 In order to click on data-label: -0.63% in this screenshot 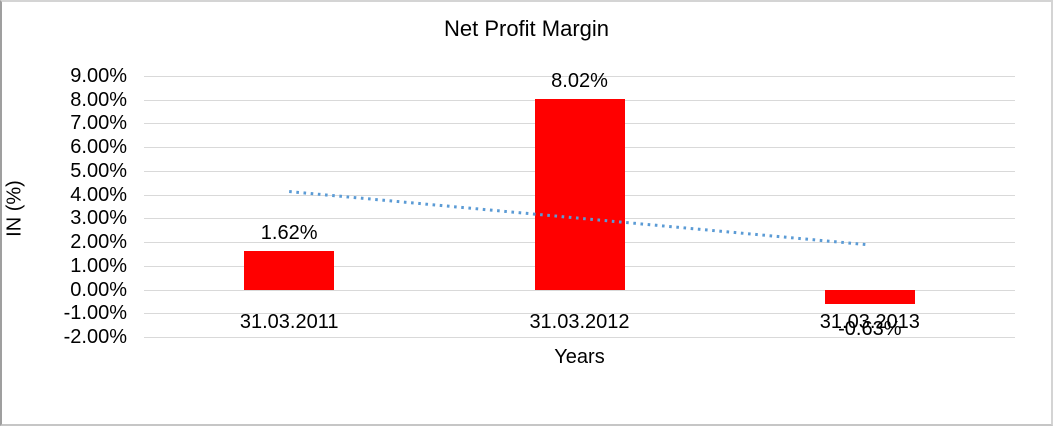, I will do `click(870, 329)`.